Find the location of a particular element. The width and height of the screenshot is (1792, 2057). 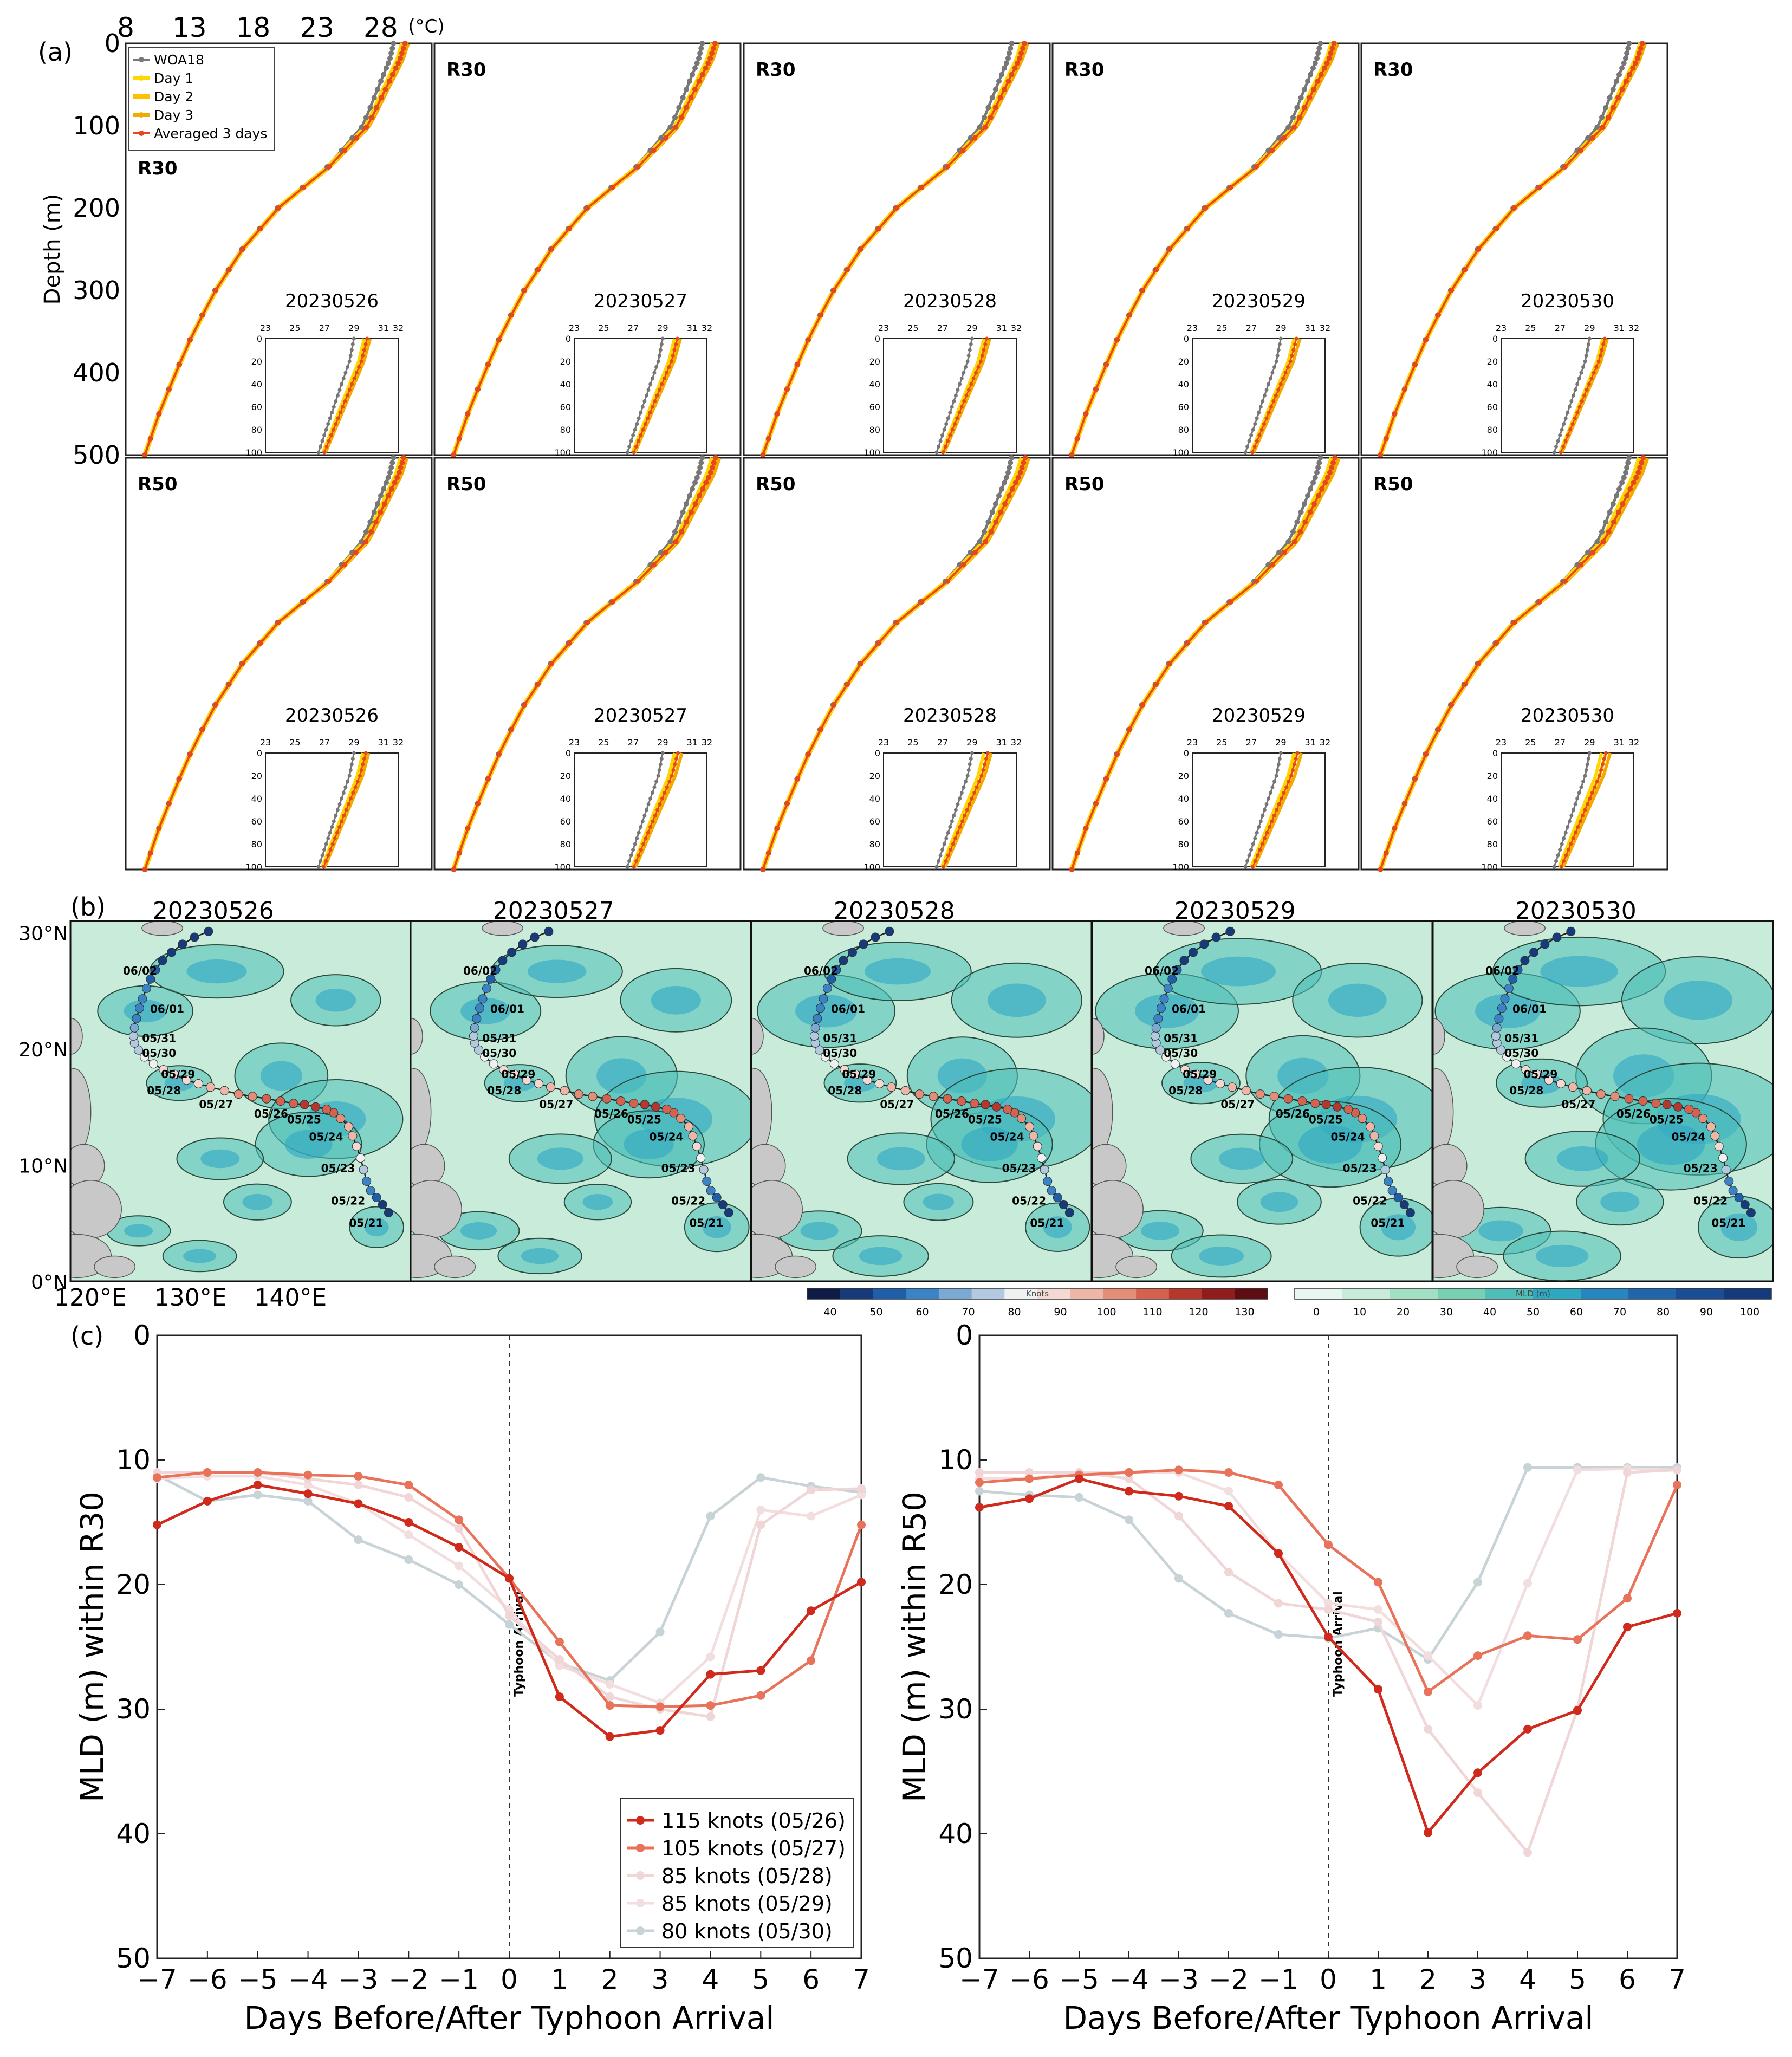

depth-tick-label: 400 is located at coordinates (96, 373).